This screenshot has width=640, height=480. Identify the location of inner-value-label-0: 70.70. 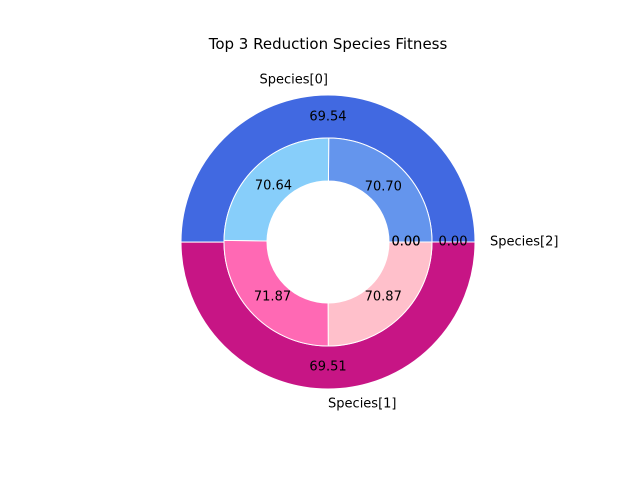
(383, 187).